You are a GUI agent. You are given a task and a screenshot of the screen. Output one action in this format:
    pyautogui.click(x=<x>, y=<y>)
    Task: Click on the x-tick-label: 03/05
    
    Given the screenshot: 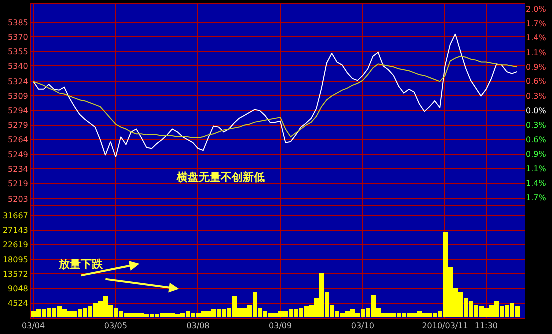 What is the action you would take?
    pyautogui.click(x=116, y=326)
    